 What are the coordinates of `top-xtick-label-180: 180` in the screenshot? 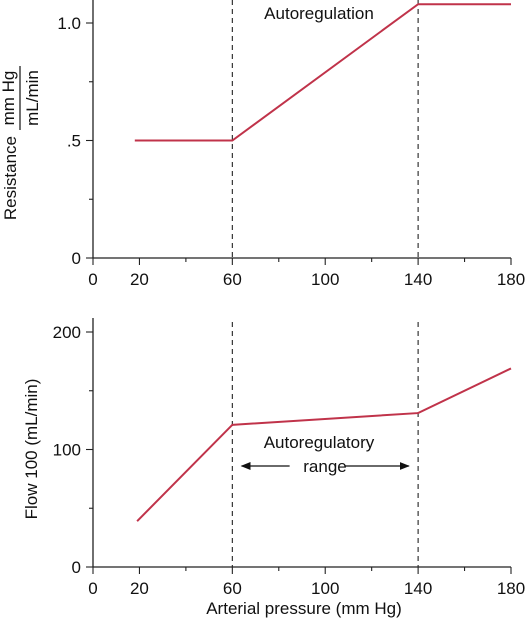 It's located at (511, 279).